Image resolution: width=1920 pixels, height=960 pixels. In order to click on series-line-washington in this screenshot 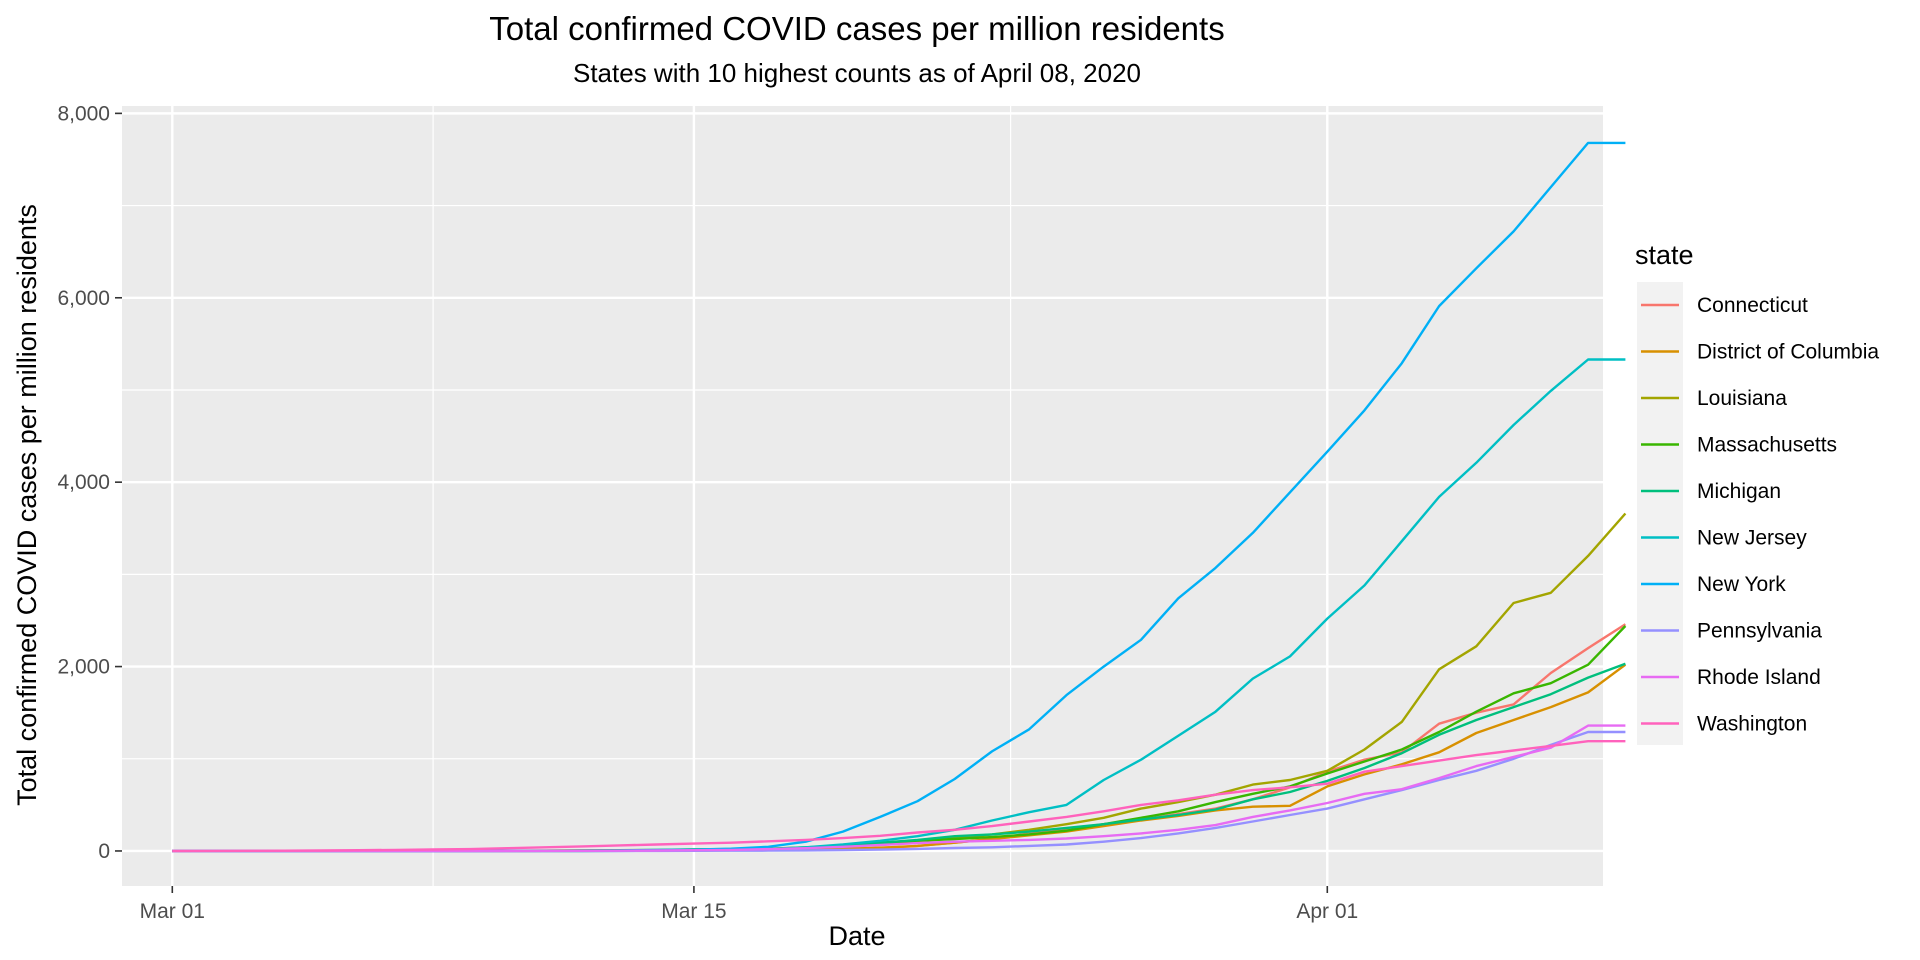, I will do `click(899, 796)`.